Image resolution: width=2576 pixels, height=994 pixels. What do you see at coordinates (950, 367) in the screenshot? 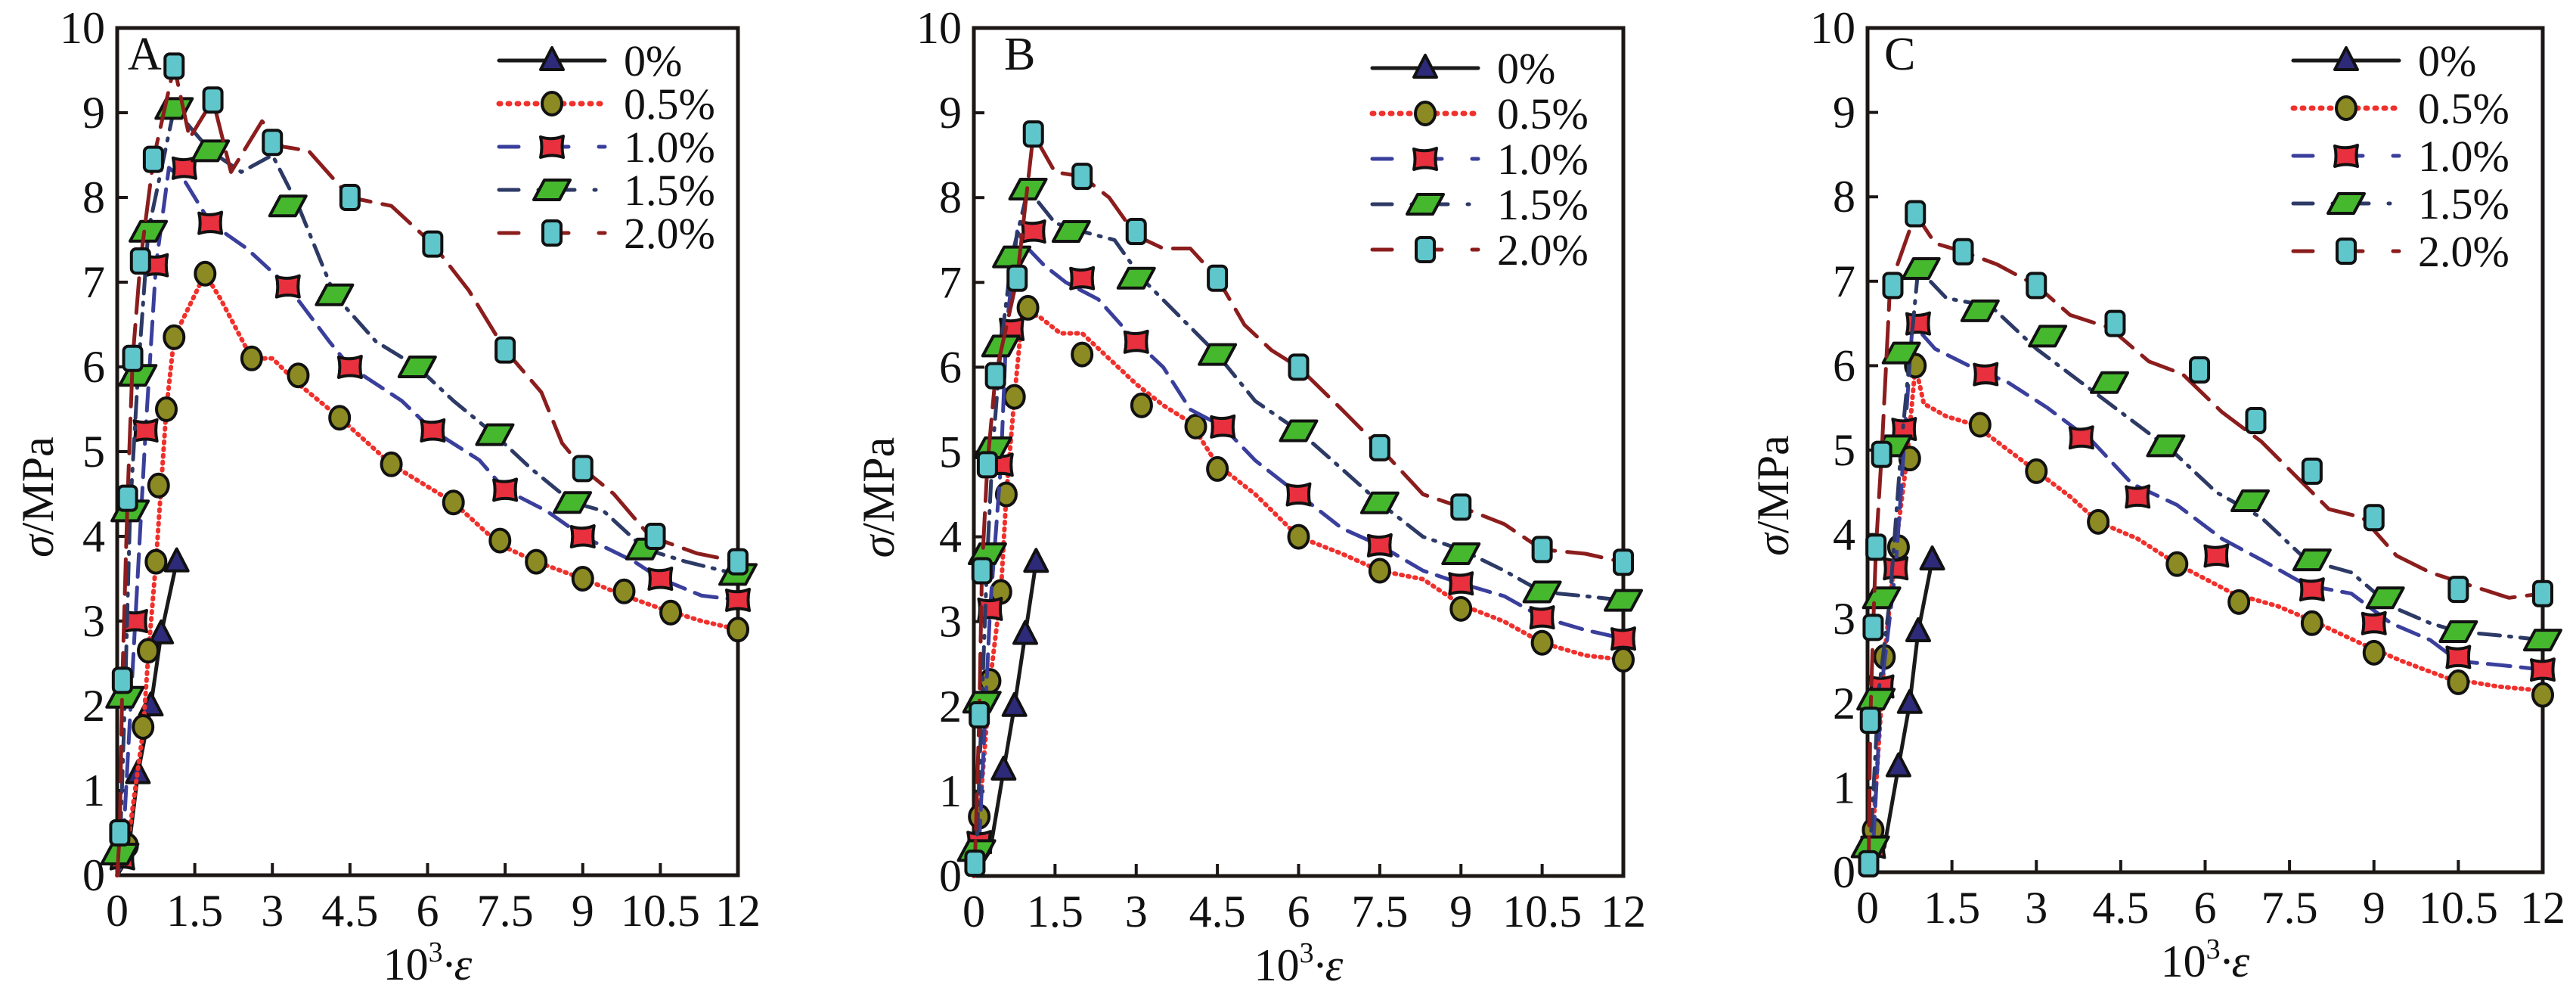
I see `y-tick-label: 6` at bounding box center [950, 367].